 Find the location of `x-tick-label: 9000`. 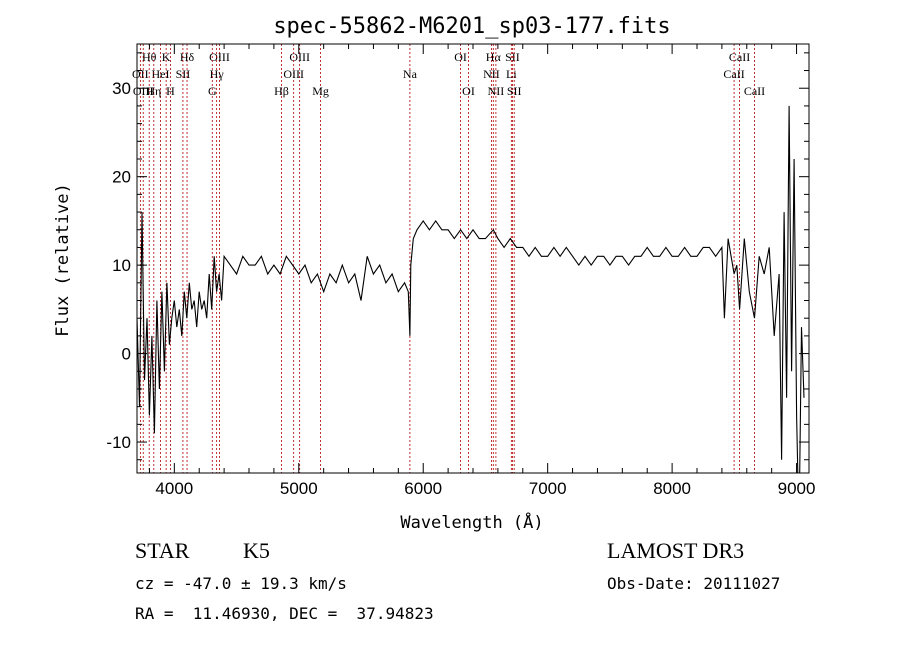

x-tick-label: 9000 is located at coordinates (797, 488).